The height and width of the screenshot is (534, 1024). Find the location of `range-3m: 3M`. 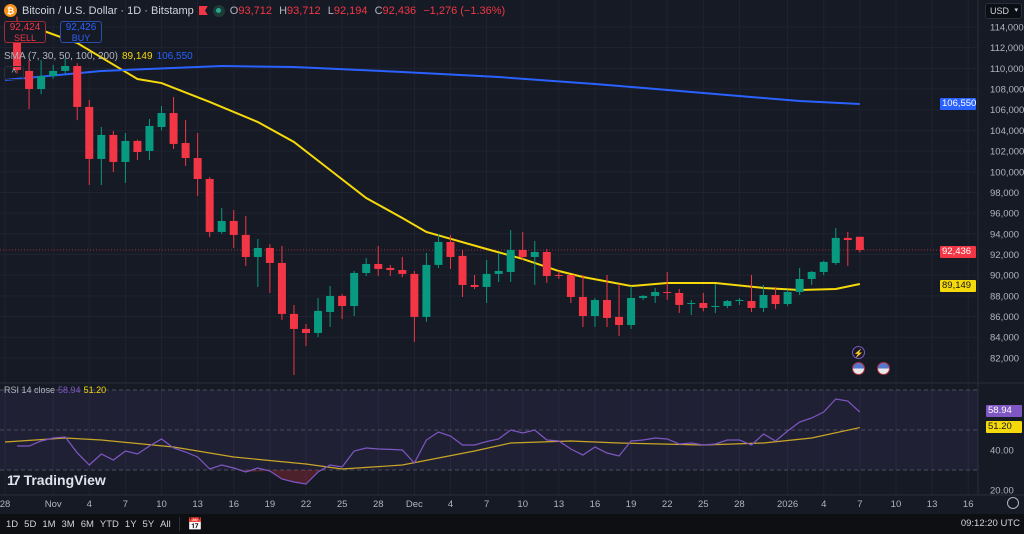

range-3m: 3M is located at coordinates (68, 524).